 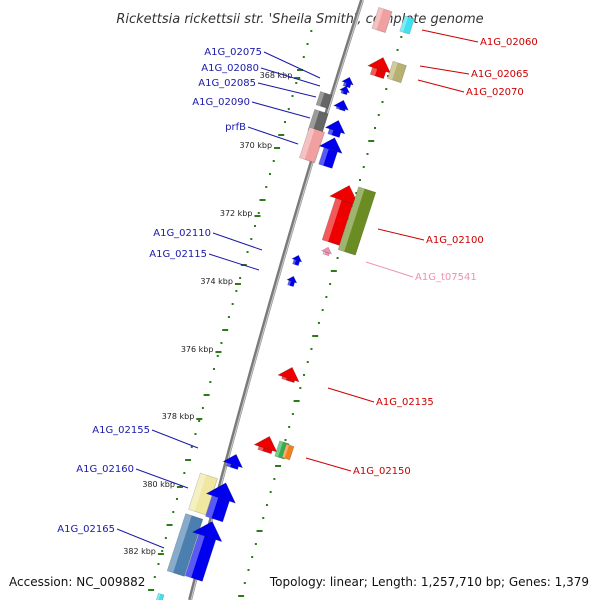 I want to click on reverse-gene-label: A1G_02065, so click(x=500, y=74).